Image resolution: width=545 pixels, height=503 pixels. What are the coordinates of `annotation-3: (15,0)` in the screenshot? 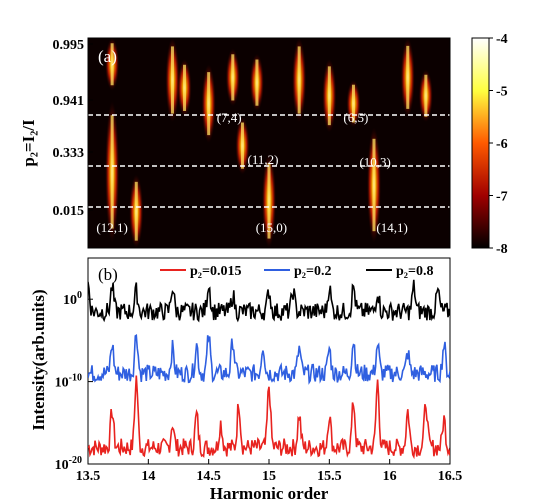 It's located at (271, 227).